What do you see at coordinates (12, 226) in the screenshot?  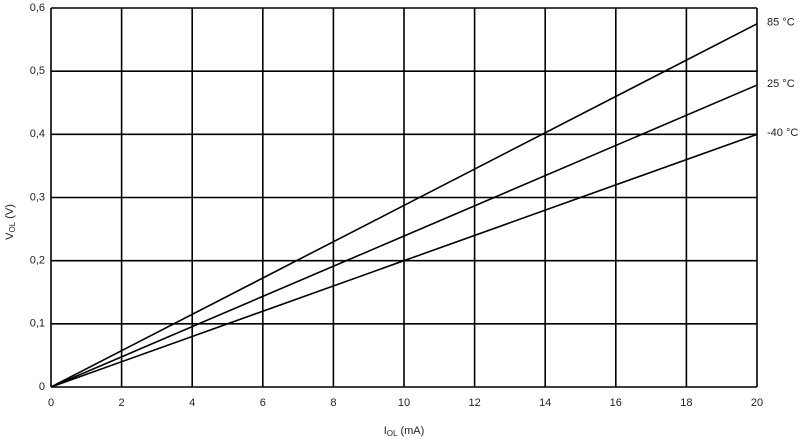 I see `y-label-sub: OL` at bounding box center [12, 226].